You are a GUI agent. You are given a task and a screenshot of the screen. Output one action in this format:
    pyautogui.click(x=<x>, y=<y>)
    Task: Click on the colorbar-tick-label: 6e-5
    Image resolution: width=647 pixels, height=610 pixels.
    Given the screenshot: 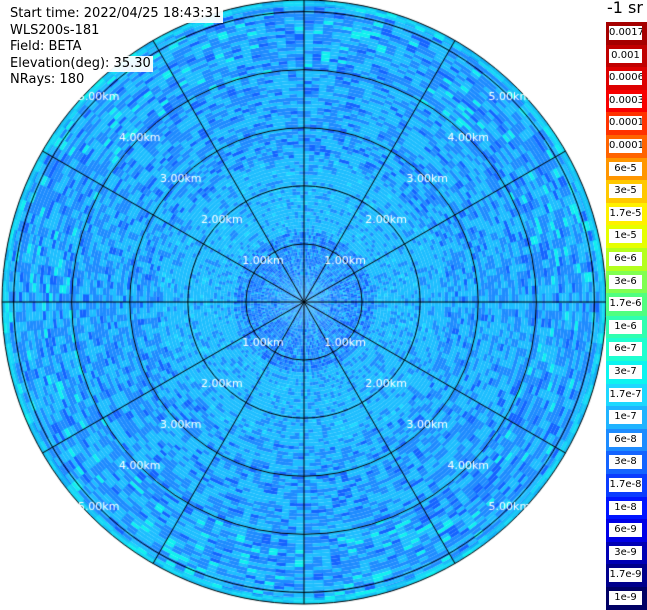 What is the action you would take?
    pyautogui.click(x=625, y=168)
    